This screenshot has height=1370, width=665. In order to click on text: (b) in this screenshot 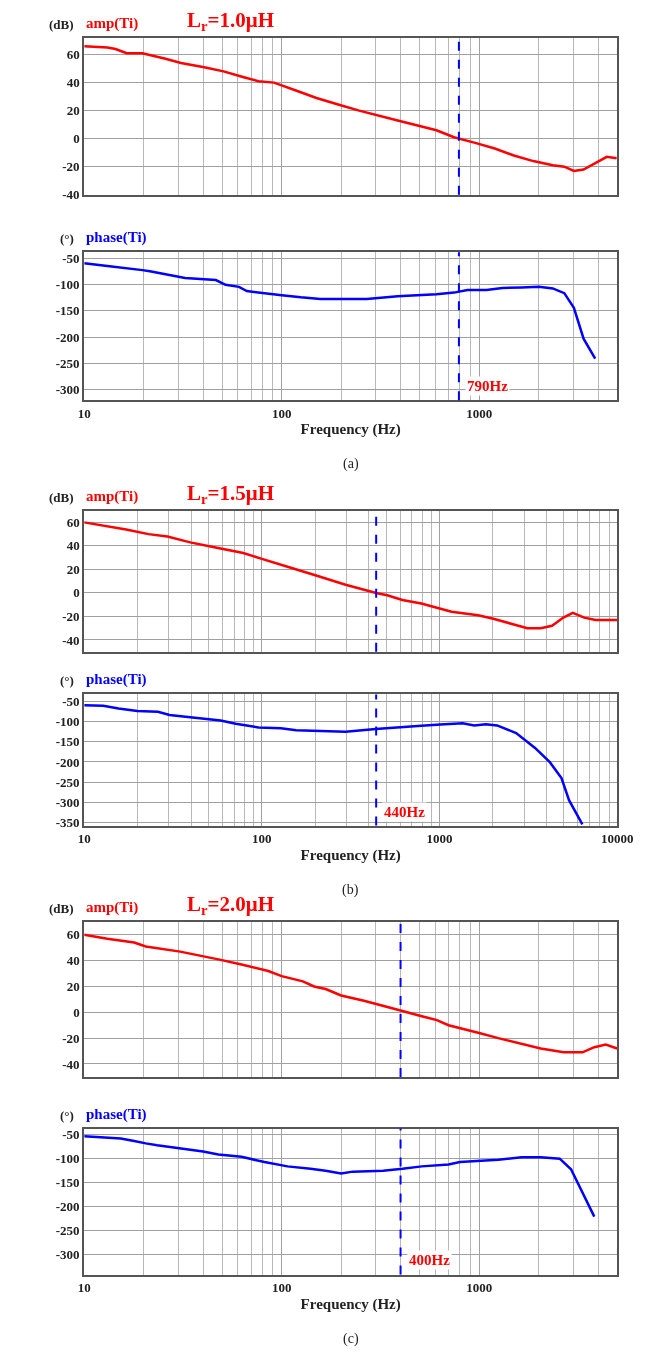, I will do `click(350, 890)`.